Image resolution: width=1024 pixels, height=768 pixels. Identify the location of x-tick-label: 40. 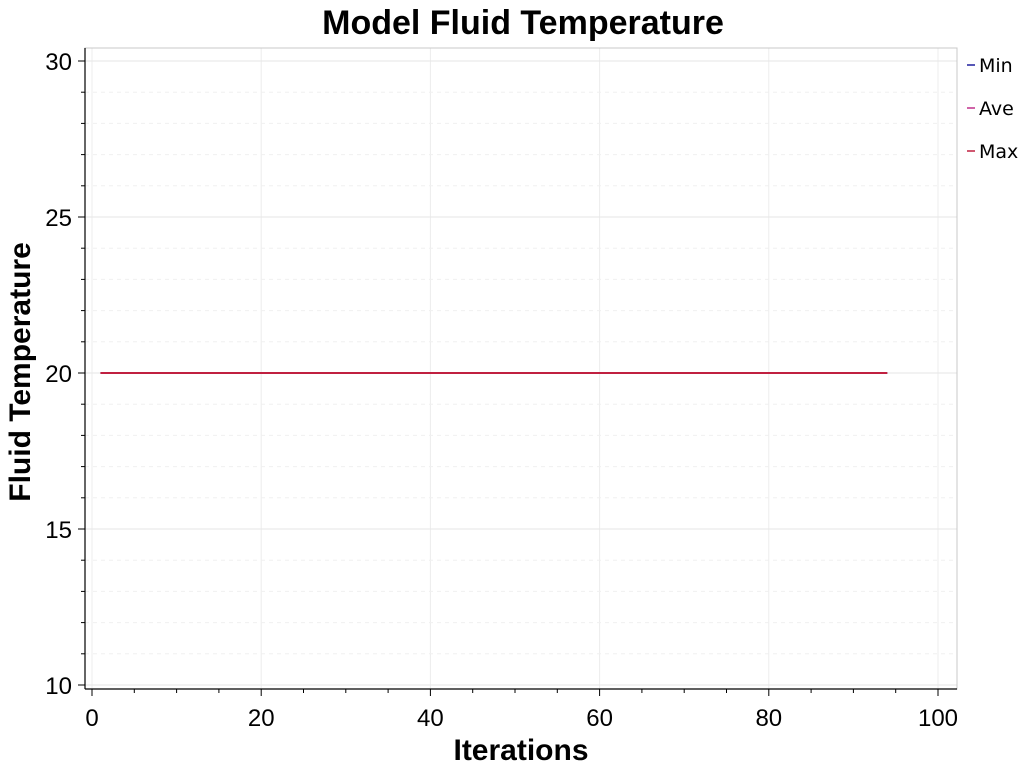
(430, 718).